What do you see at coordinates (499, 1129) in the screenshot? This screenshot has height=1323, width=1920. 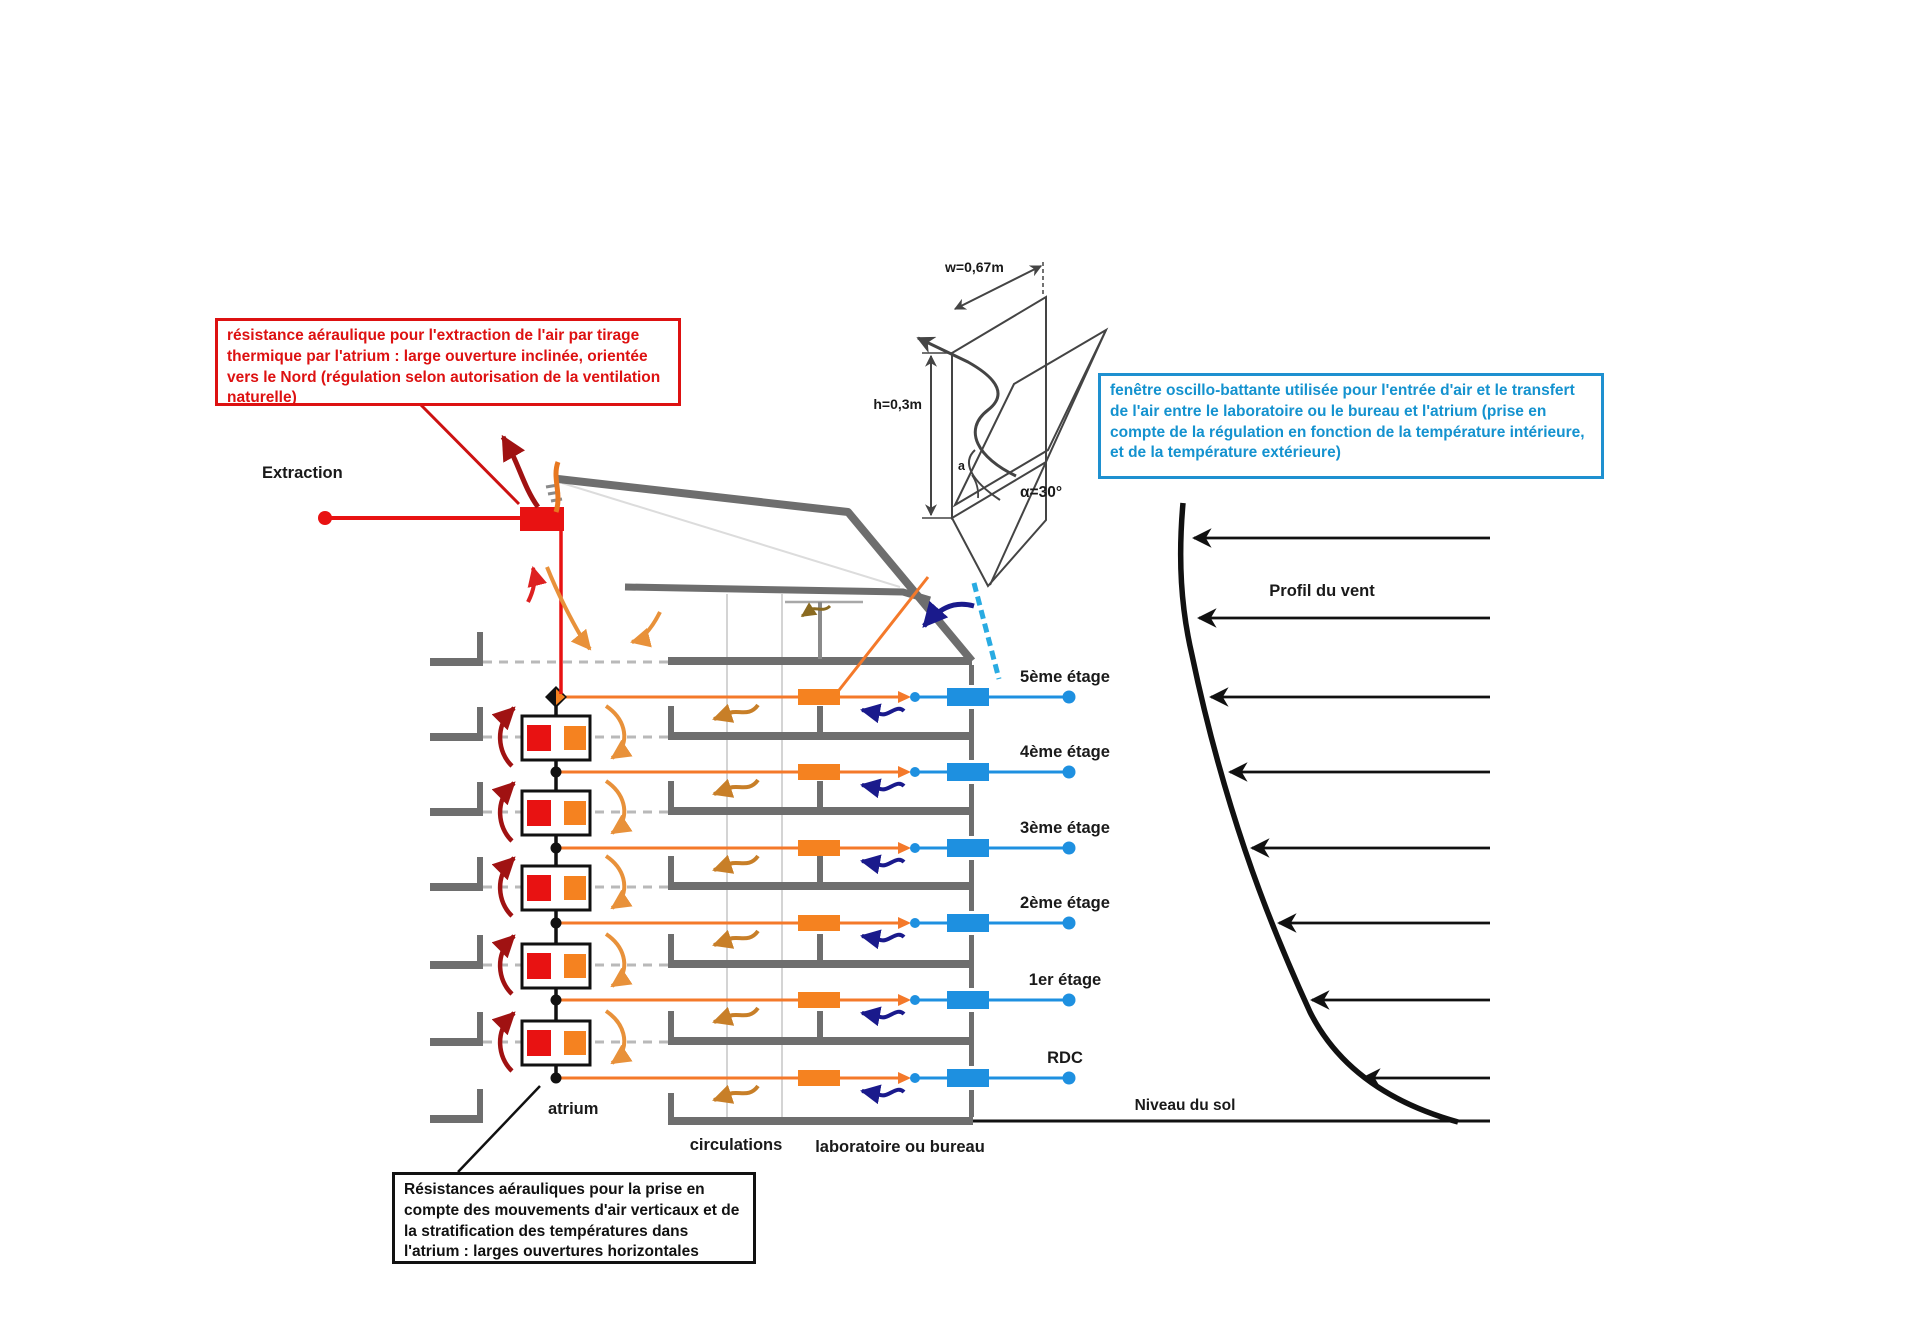 I see `black-note-pointer-line` at bounding box center [499, 1129].